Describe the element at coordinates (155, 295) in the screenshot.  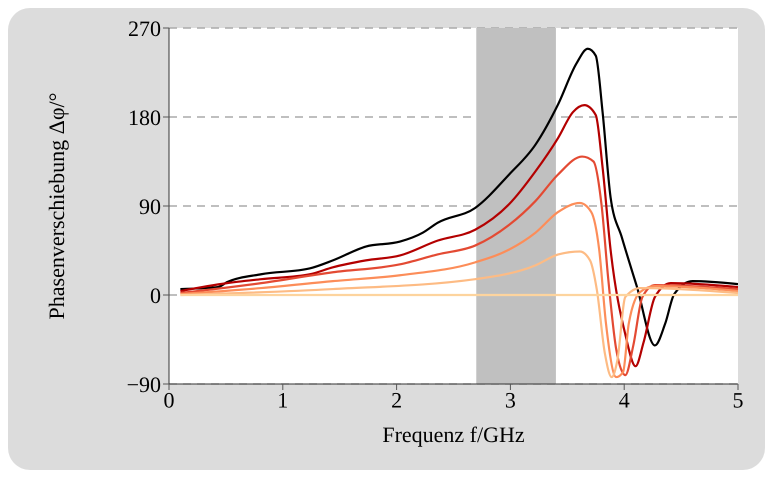
I see `y-tick-label: 0` at that location.